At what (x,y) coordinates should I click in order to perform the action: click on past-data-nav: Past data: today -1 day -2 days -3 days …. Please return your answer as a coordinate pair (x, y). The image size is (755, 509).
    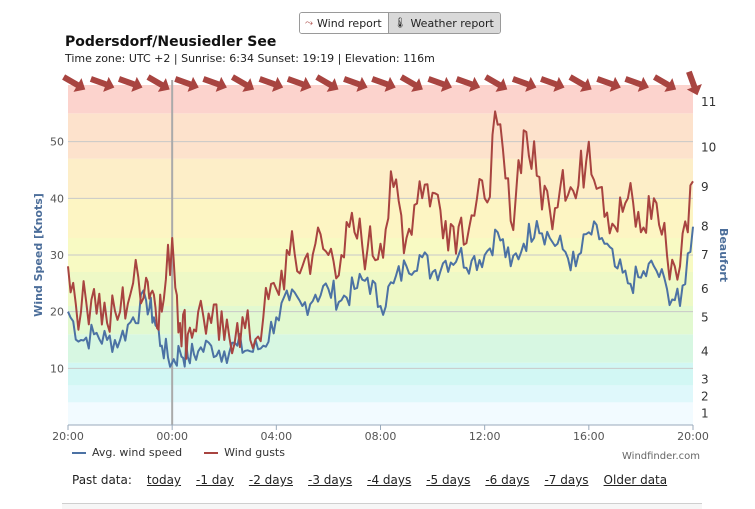
    Looking at the image, I should click on (369, 480).